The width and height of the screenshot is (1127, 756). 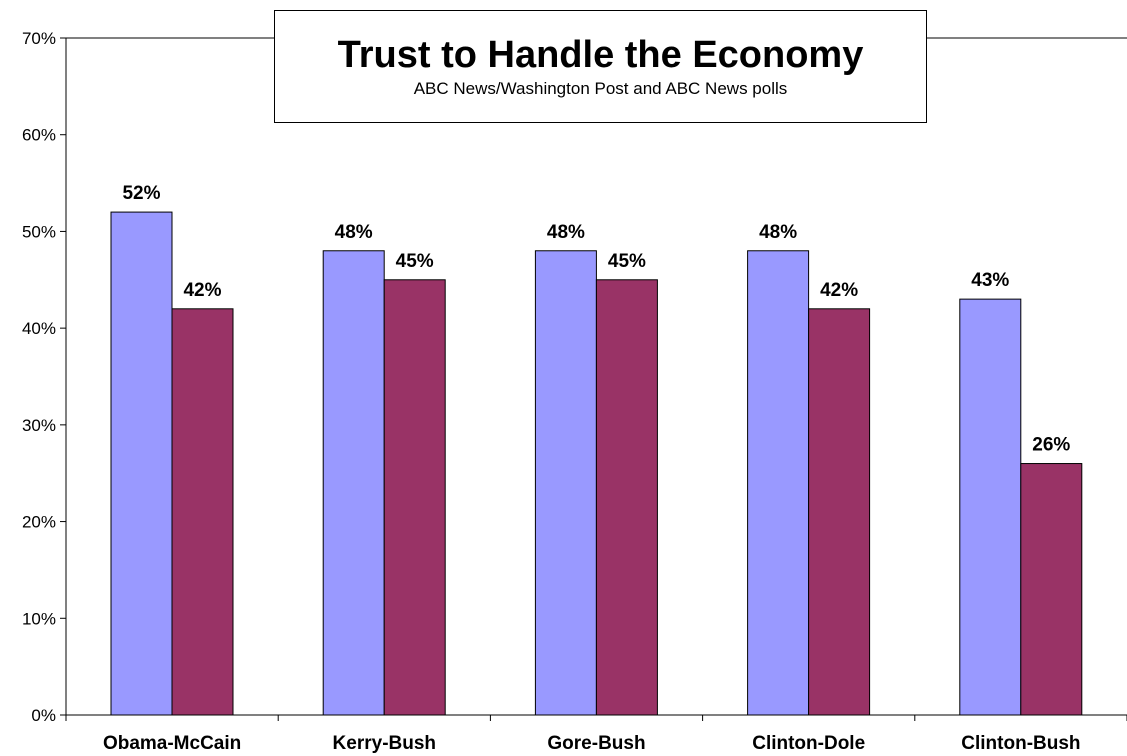 What do you see at coordinates (1051, 445) in the screenshot?
I see `data-label: 26%` at bounding box center [1051, 445].